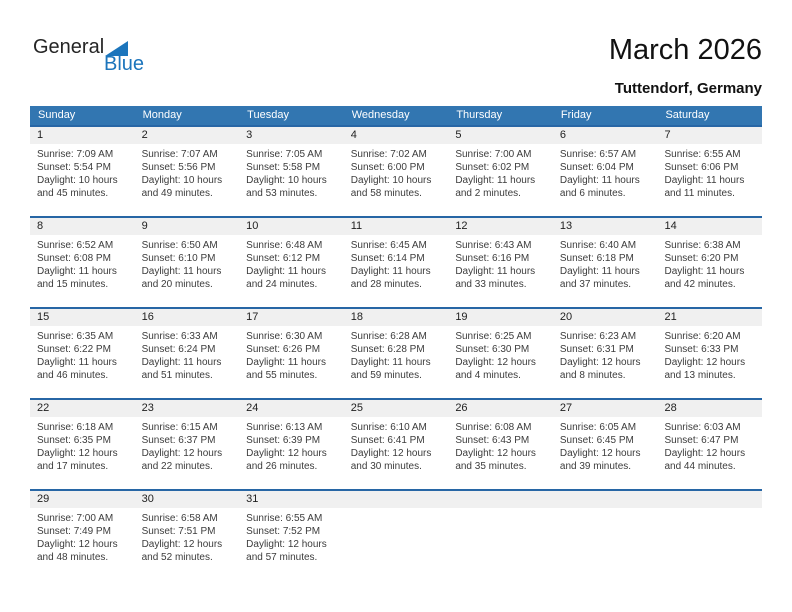 The width and height of the screenshot is (792, 612). What do you see at coordinates (73, 557) in the screenshot?
I see `detail-line: and 48 minutes.` at bounding box center [73, 557].